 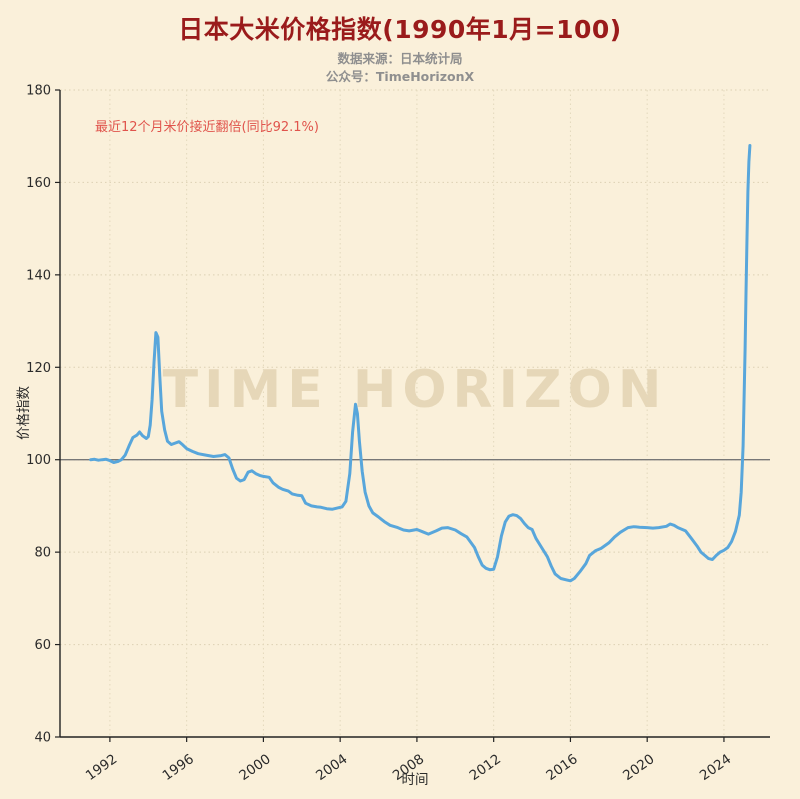 I want to click on x-tick-label: 2024, so click(x=715, y=767).